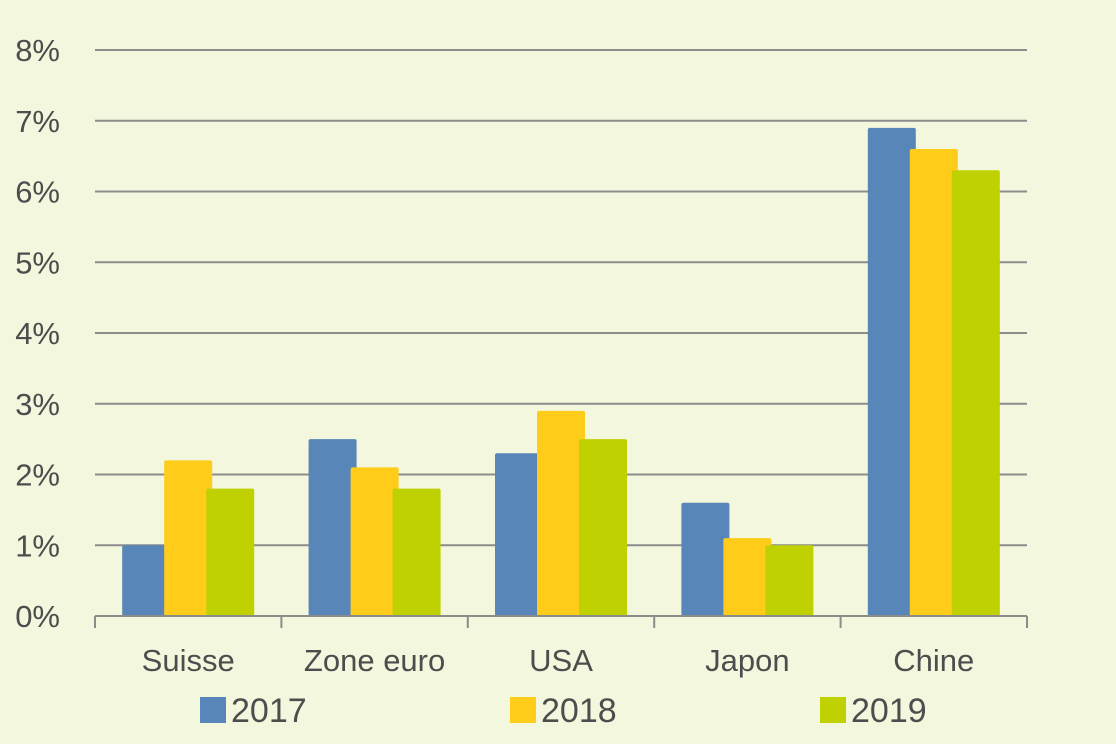 This screenshot has width=1116, height=744. I want to click on bar-2018-japon, so click(747, 577).